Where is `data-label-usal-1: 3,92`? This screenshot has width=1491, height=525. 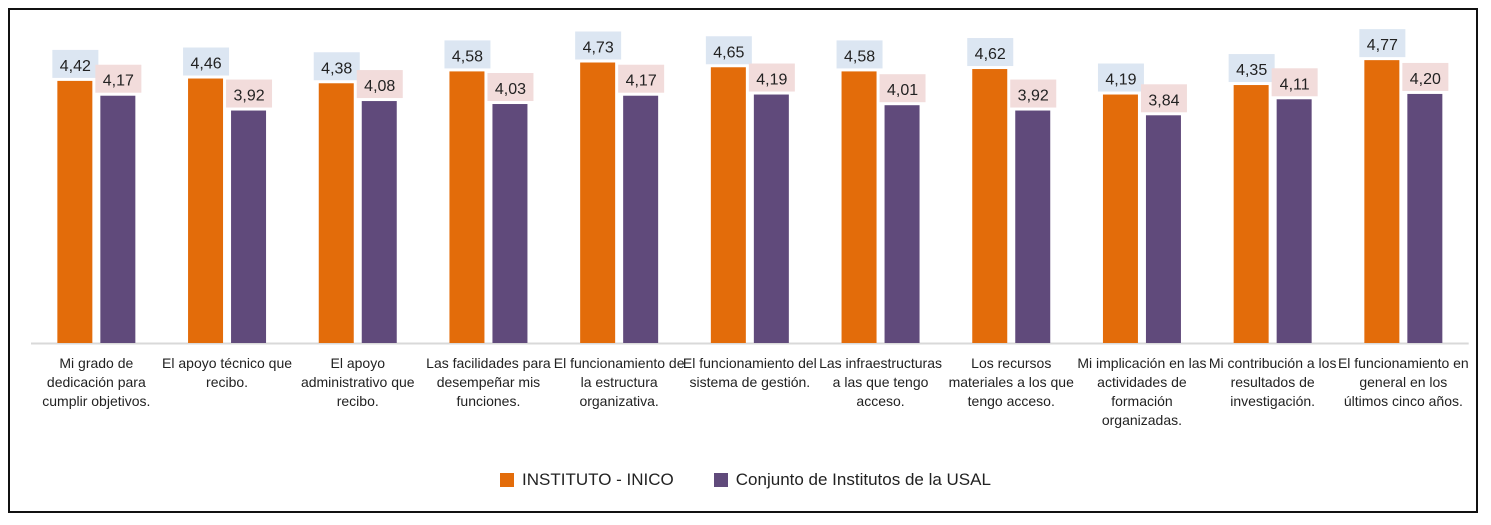 data-label-usal-1: 3,92 is located at coordinates (248, 96).